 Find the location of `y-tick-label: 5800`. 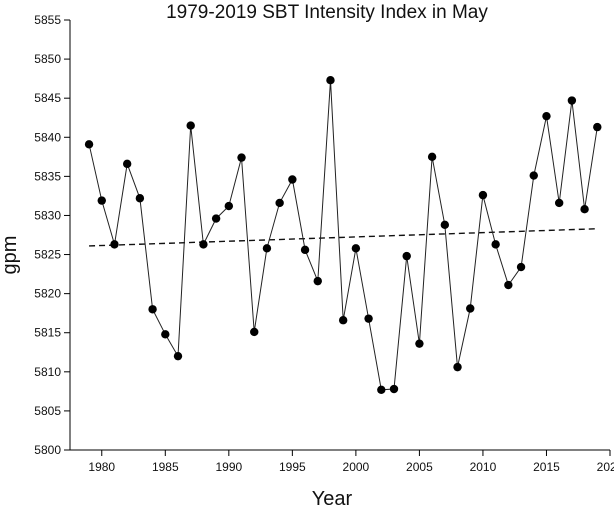

y-tick-label: 5800 is located at coordinates (47, 450).